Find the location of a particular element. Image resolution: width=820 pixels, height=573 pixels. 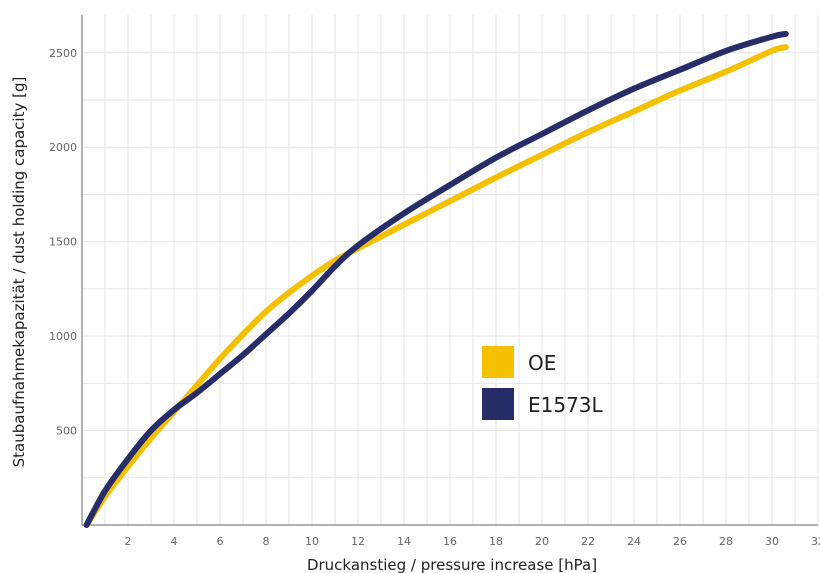

y-tick-labels: 500 1000 1500 2000 2500 is located at coordinates (63, 242).